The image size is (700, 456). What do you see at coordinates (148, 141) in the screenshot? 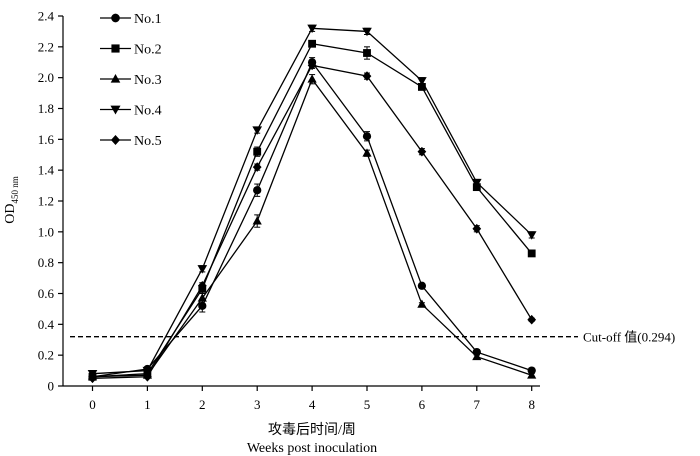
I see `legend-label: No.5` at bounding box center [148, 141].